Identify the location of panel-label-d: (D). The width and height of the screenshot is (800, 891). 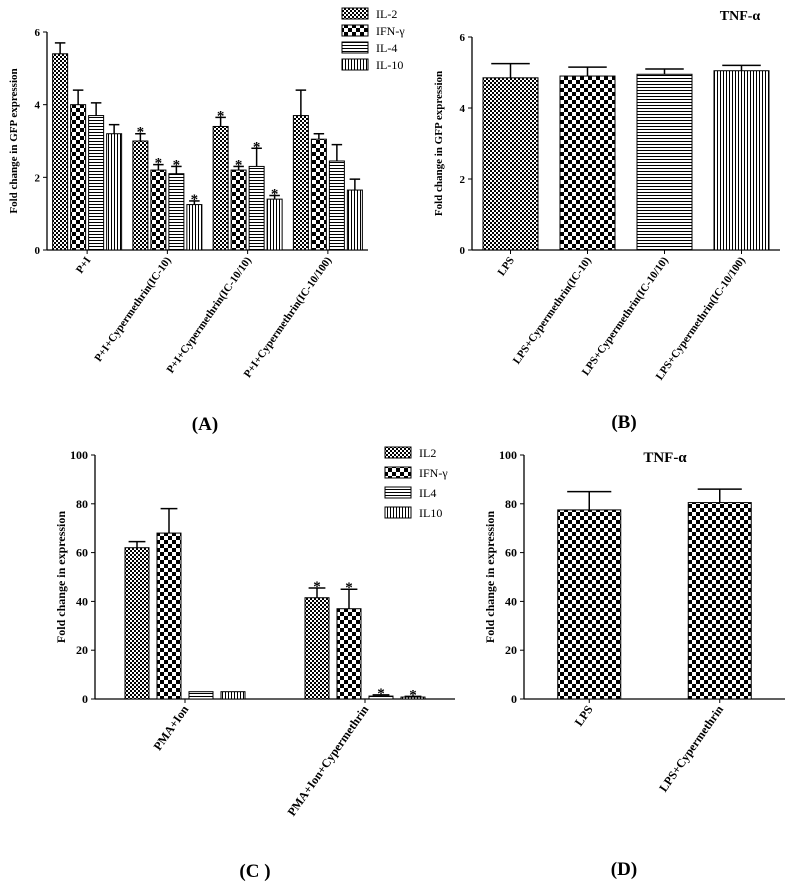
(624, 869).